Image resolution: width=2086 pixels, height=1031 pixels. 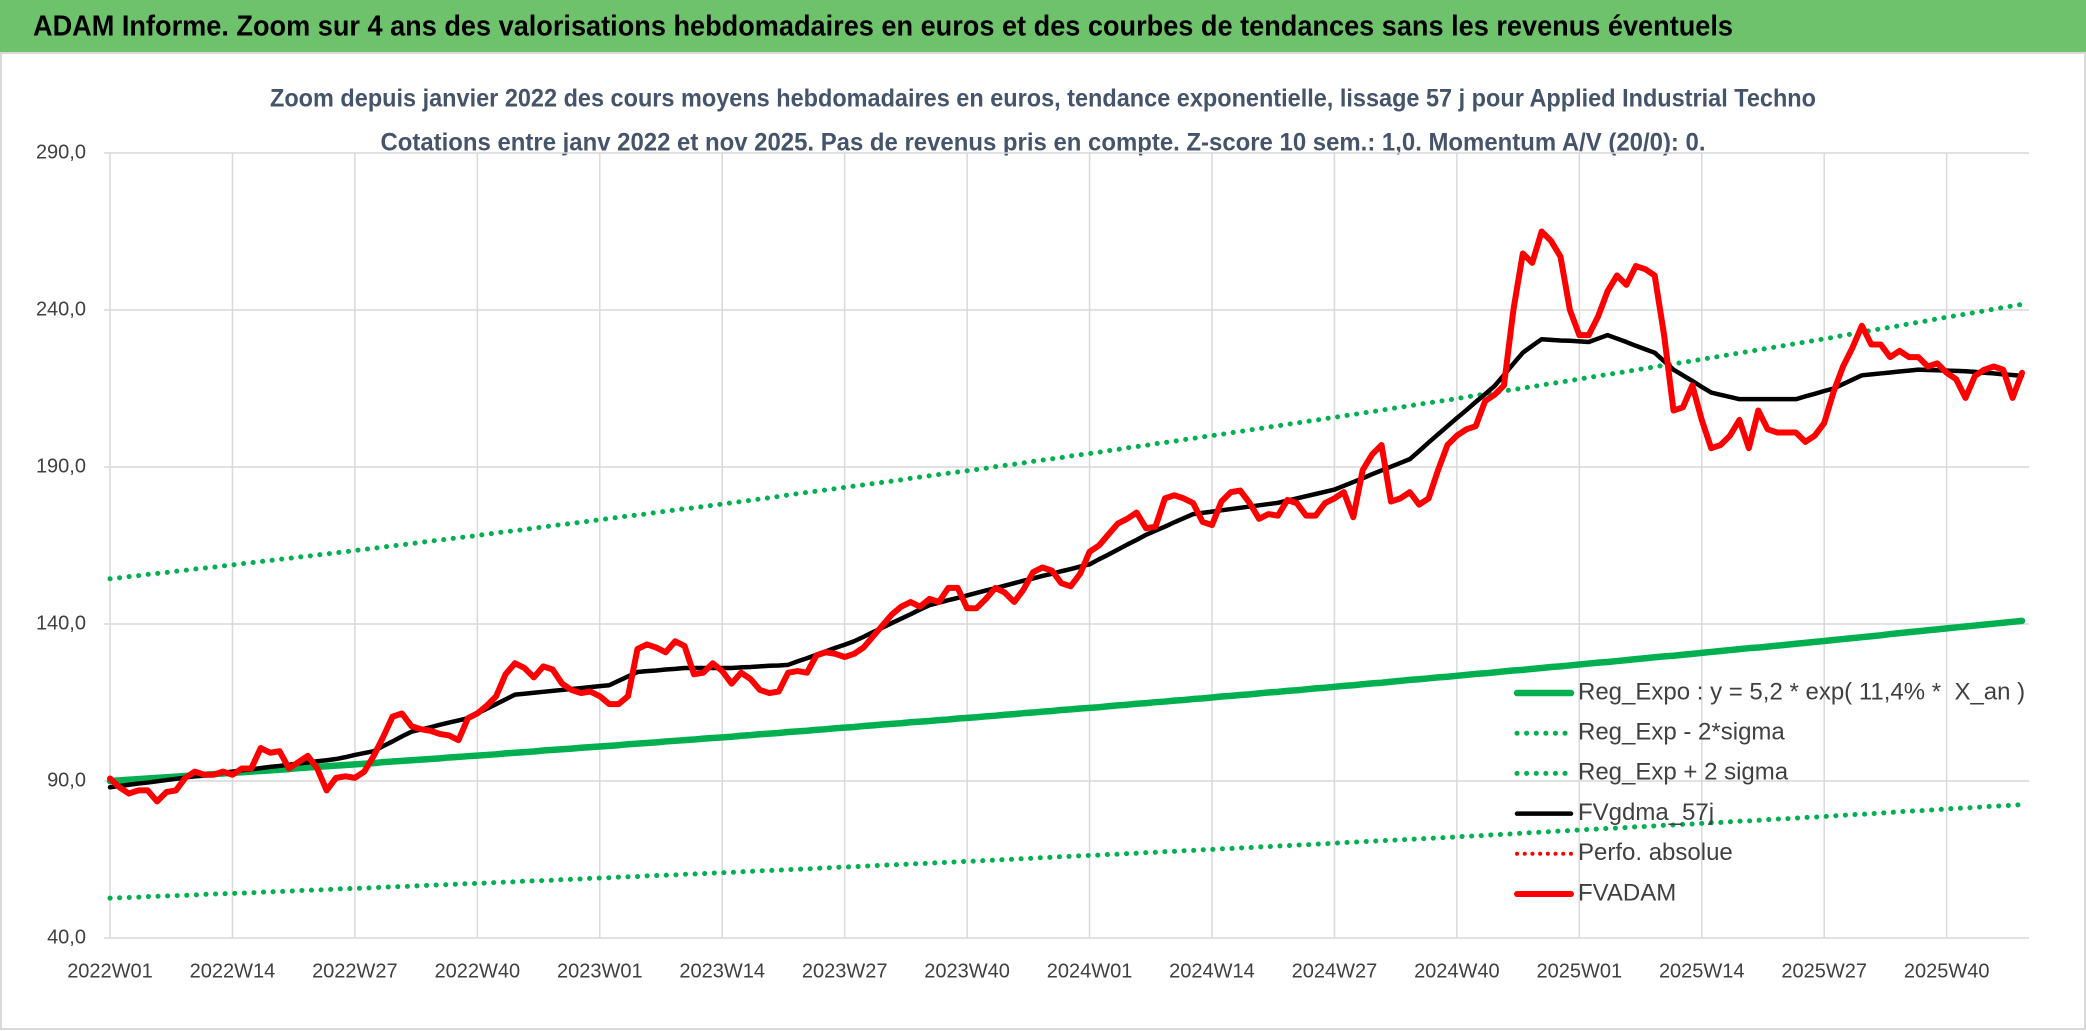 I want to click on legend-label: Reg_Expo : y = 5,2 * exp( 11,4% * X_an ), so click(x=1801, y=691).